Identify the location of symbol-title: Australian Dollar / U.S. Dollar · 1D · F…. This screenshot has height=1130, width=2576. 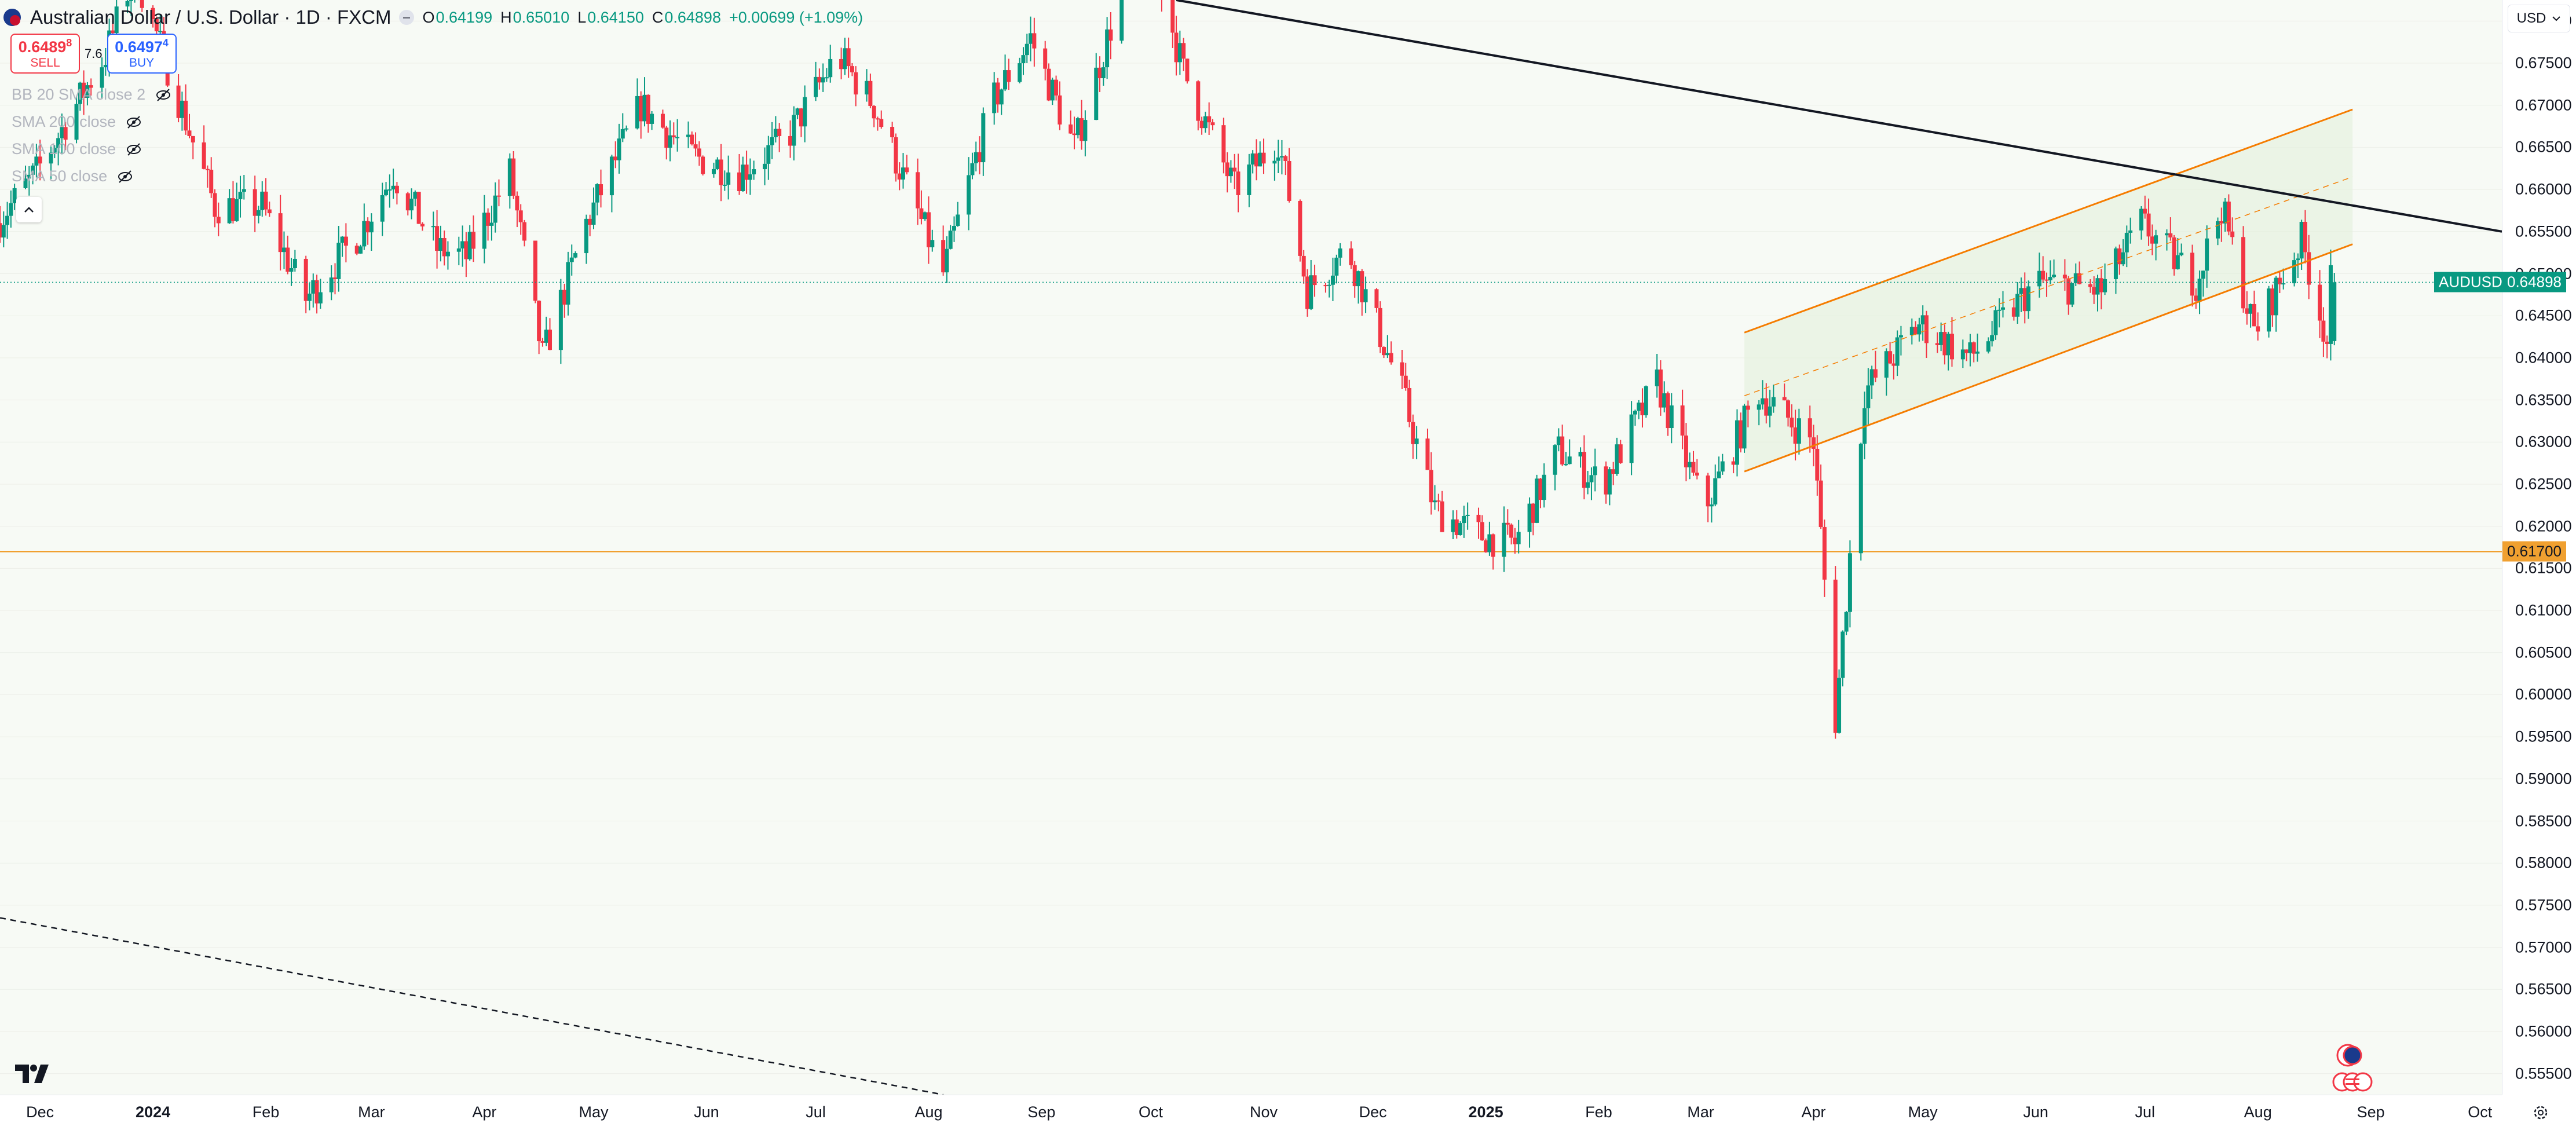
(210, 17).